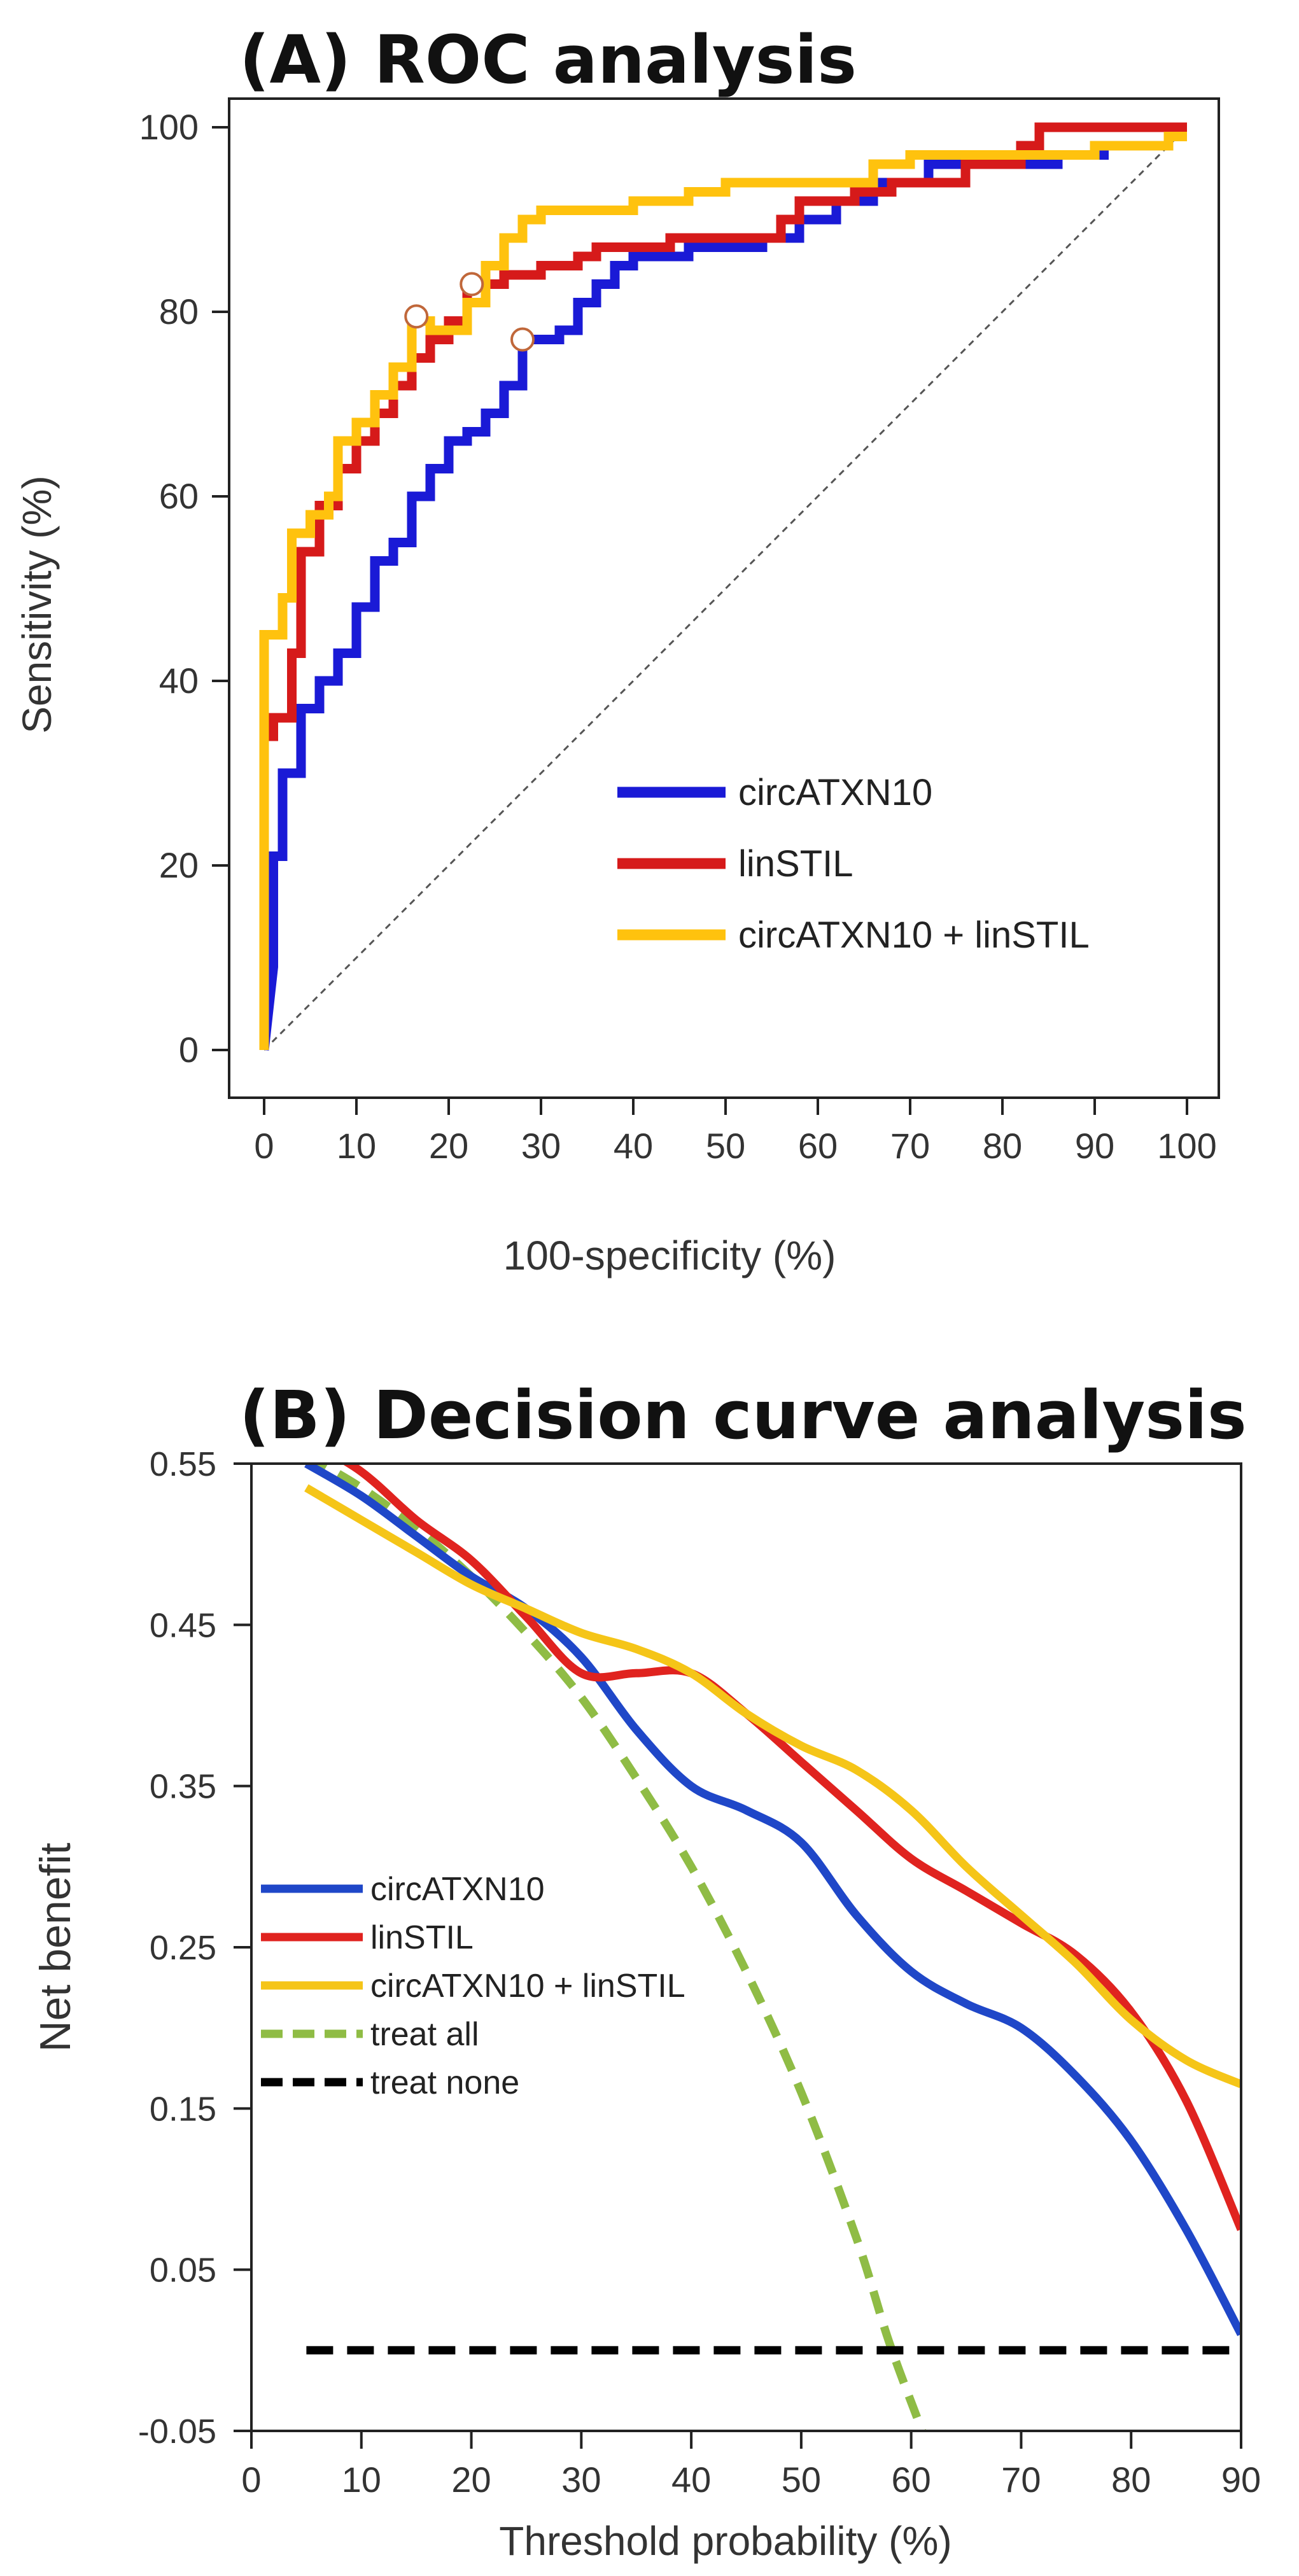  Describe the element at coordinates (743, 1415) in the screenshot. I see `dca-title: (B) Decision curve analysis` at that location.